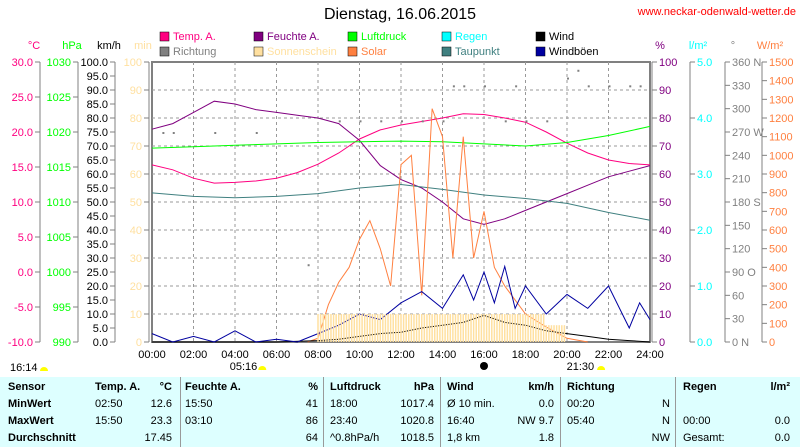 The image size is (800, 447). I want to click on axis-tick-label: 120, so click(741, 250).